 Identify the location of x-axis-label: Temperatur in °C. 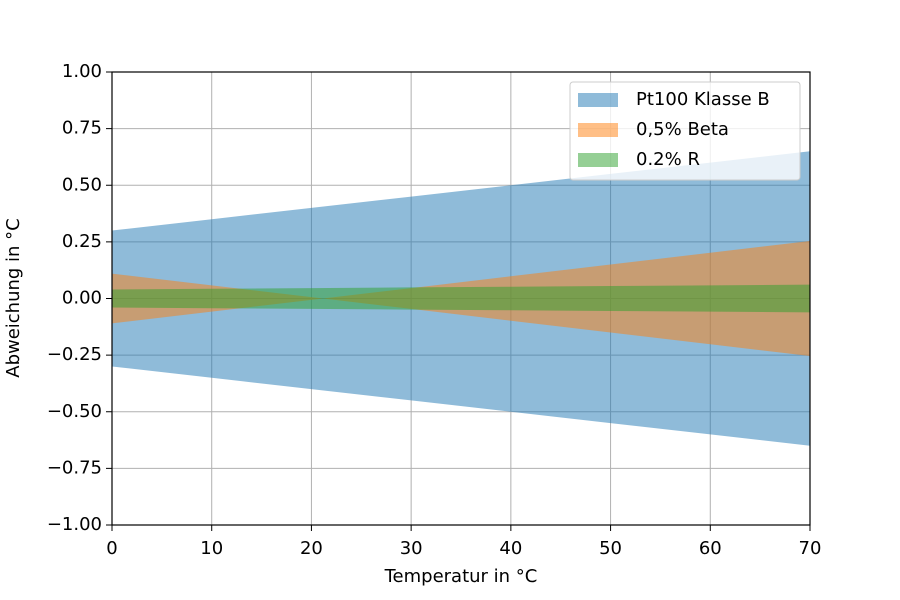
(461, 576).